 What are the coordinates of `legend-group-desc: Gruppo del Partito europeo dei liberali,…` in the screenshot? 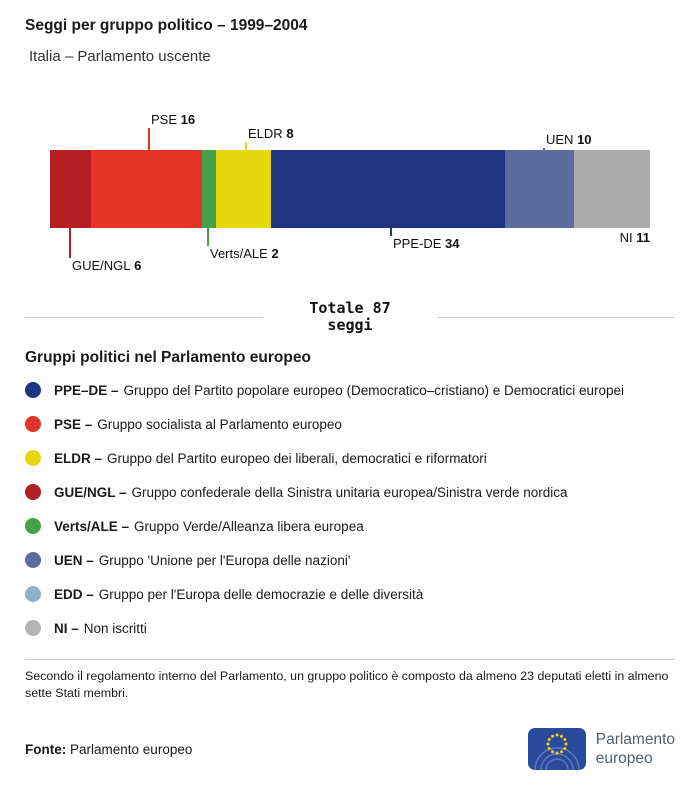 It's located at (297, 458).